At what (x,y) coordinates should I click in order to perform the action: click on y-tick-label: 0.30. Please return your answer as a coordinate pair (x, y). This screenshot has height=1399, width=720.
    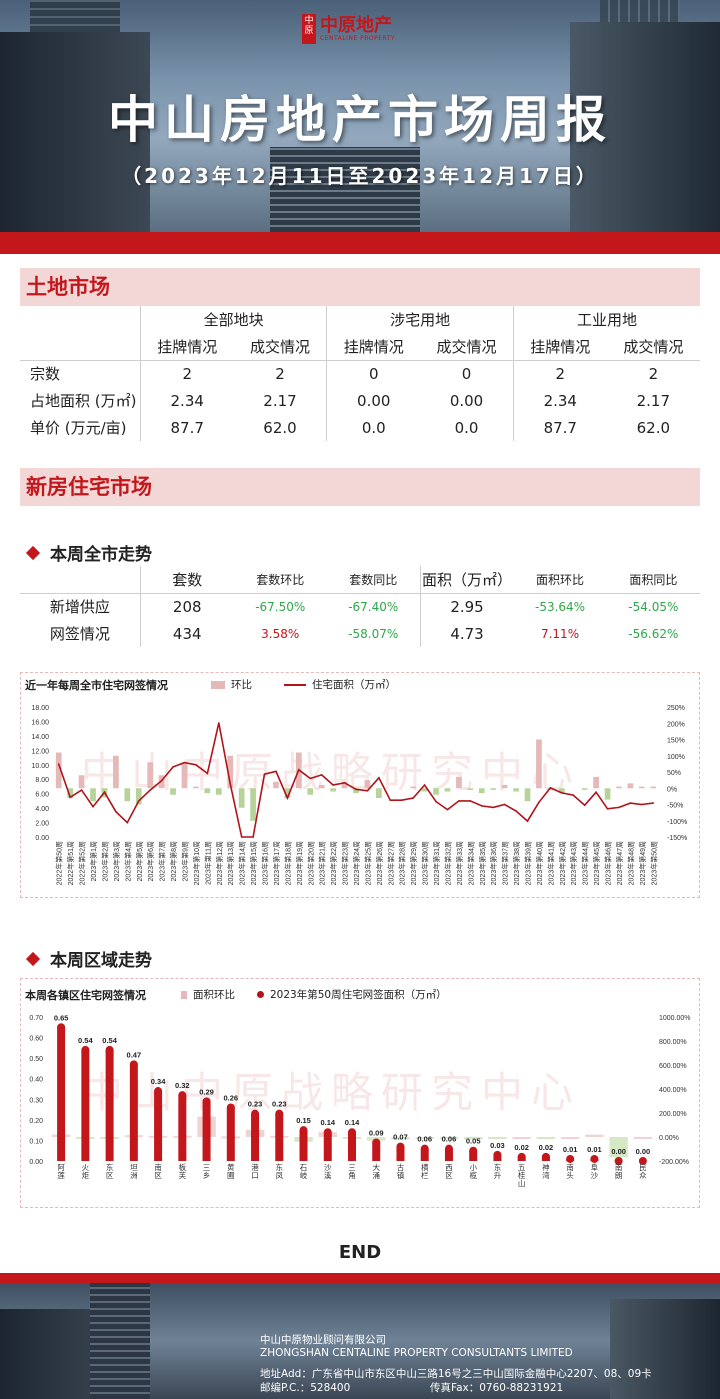
    Looking at the image, I should click on (36, 1100).